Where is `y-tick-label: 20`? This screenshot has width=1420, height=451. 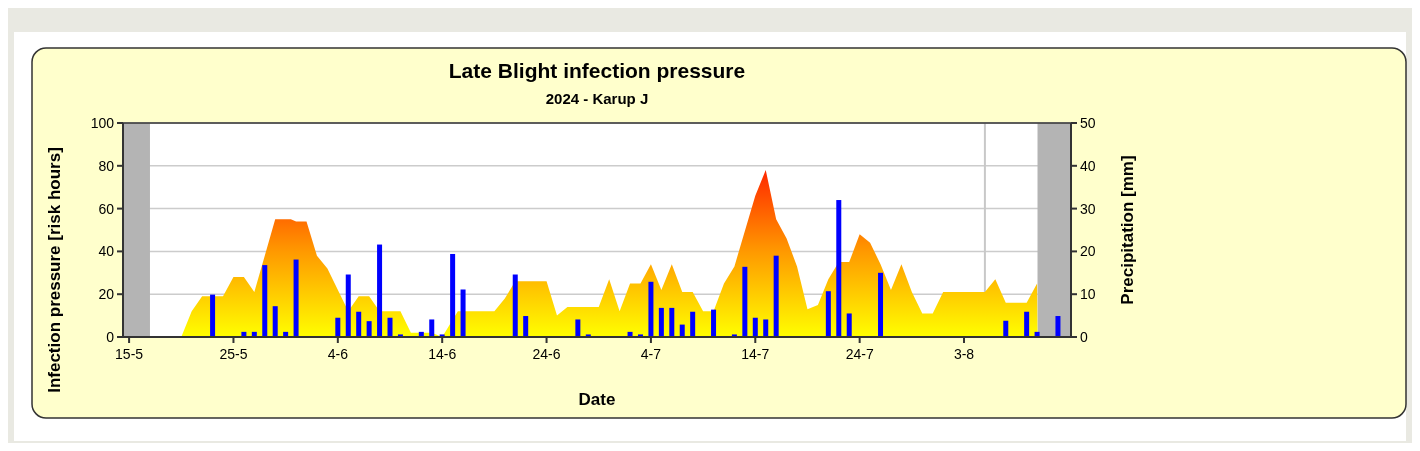 y-tick-label: 20 is located at coordinates (106, 294).